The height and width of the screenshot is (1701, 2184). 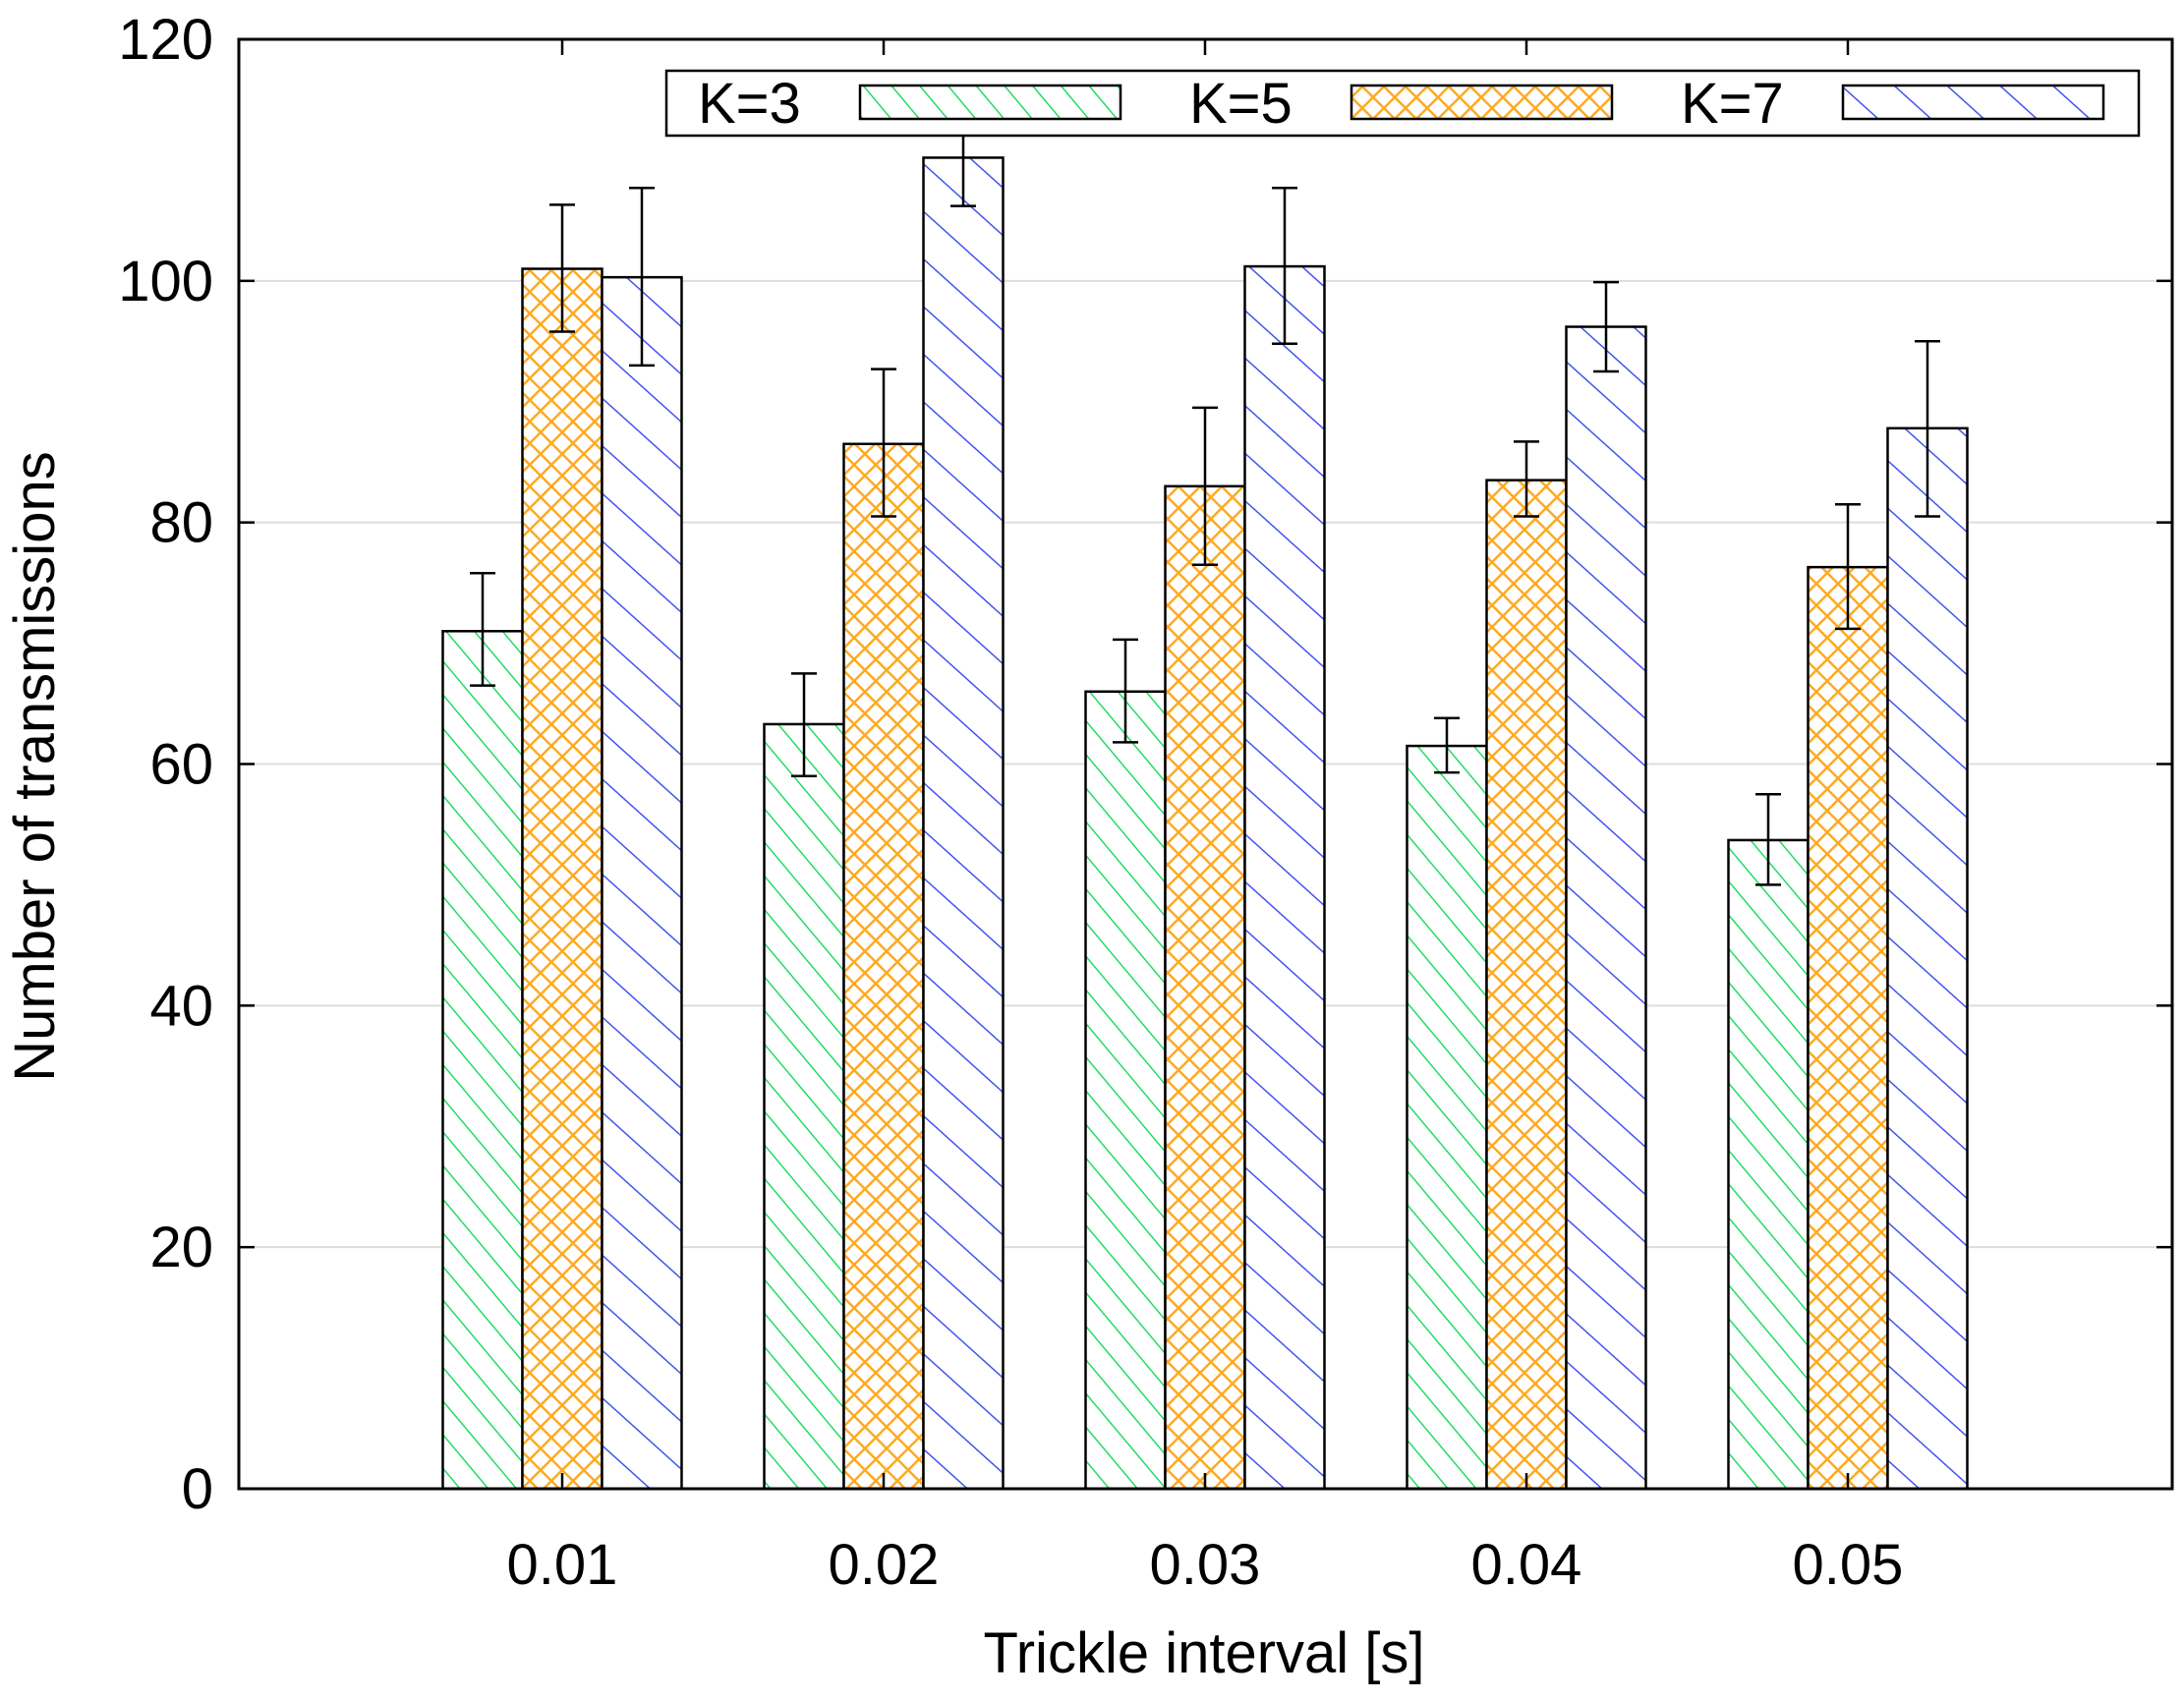 What do you see at coordinates (1732, 104) in the screenshot?
I see `legend-label-k7: K=7` at bounding box center [1732, 104].